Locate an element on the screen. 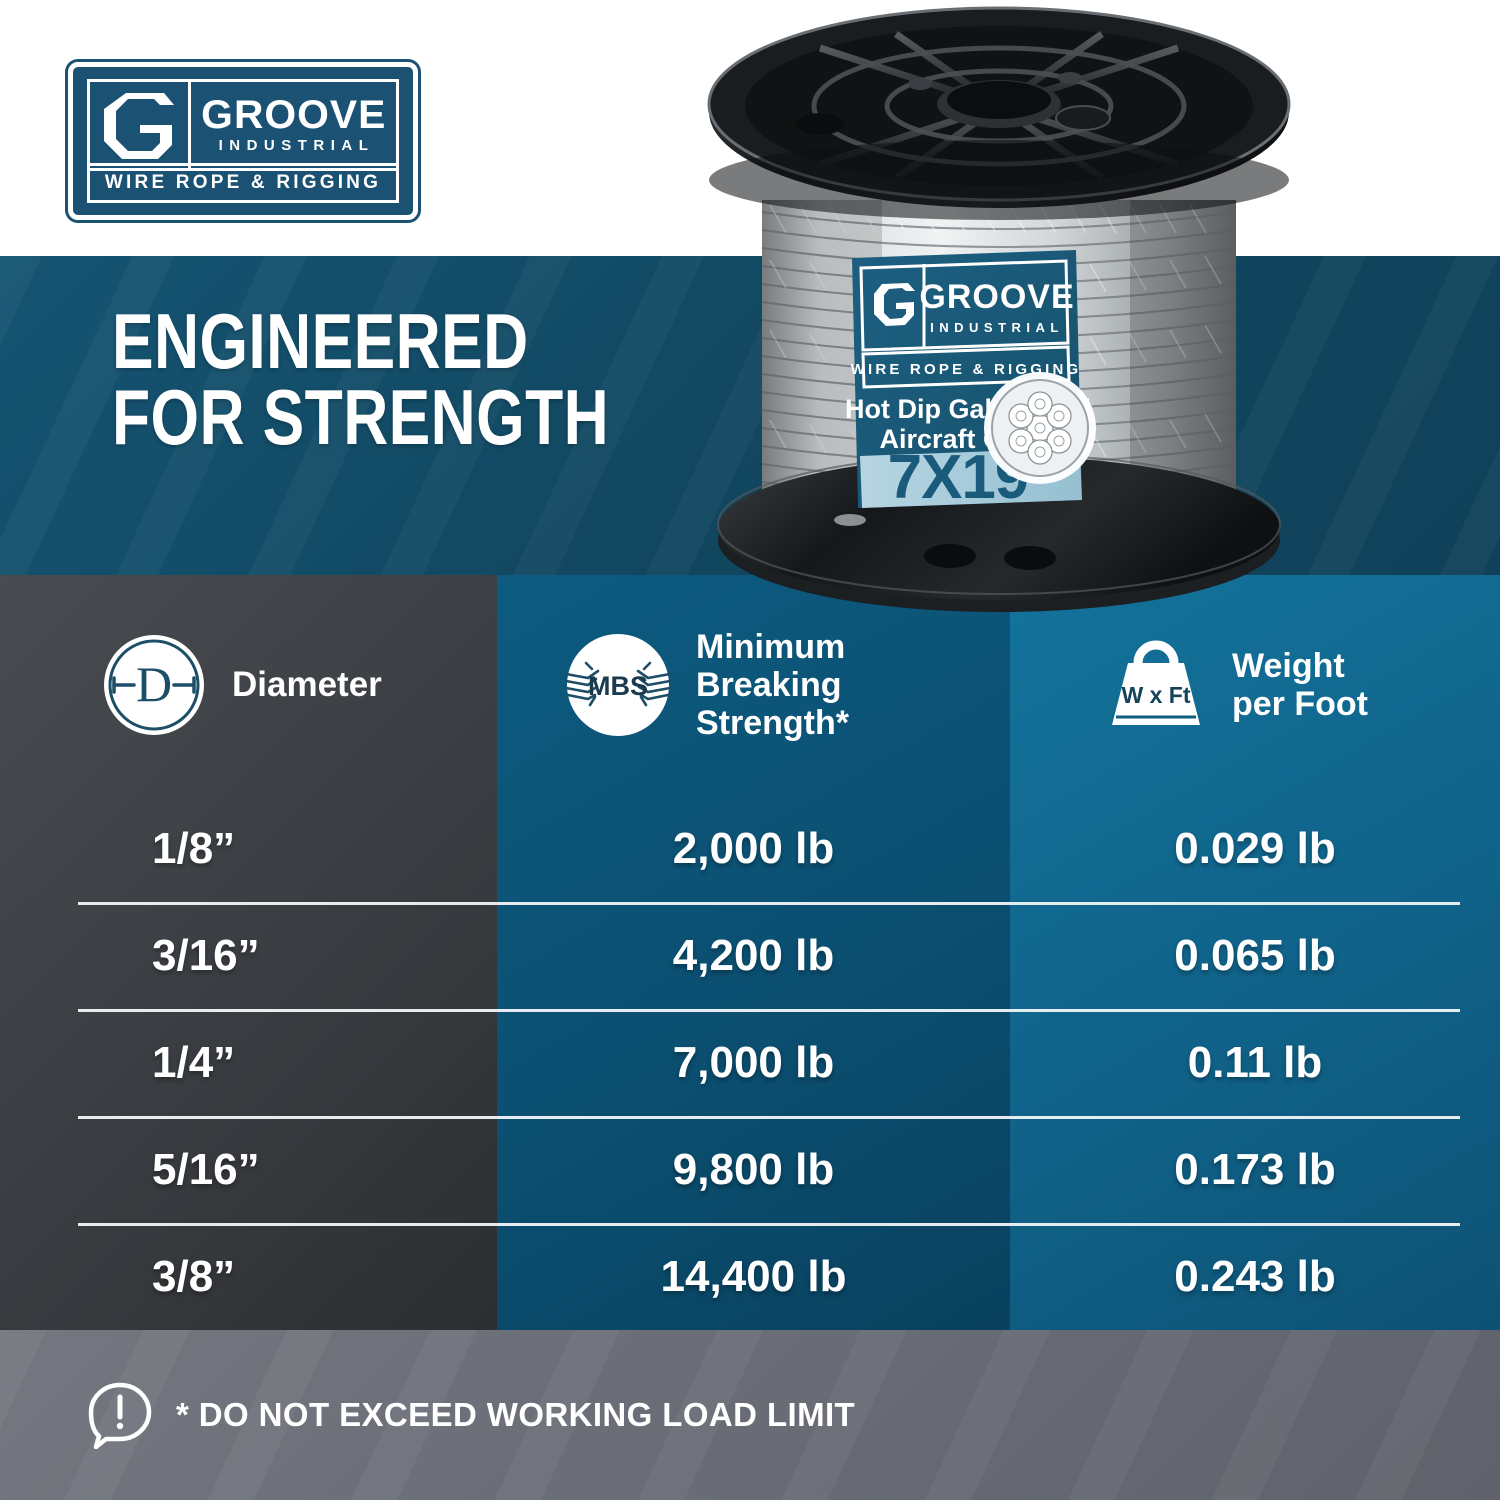 The image size is (1500, 1500). page-title: ENGINEERED FOR STRENGTH is located at coordinates (361, 379).